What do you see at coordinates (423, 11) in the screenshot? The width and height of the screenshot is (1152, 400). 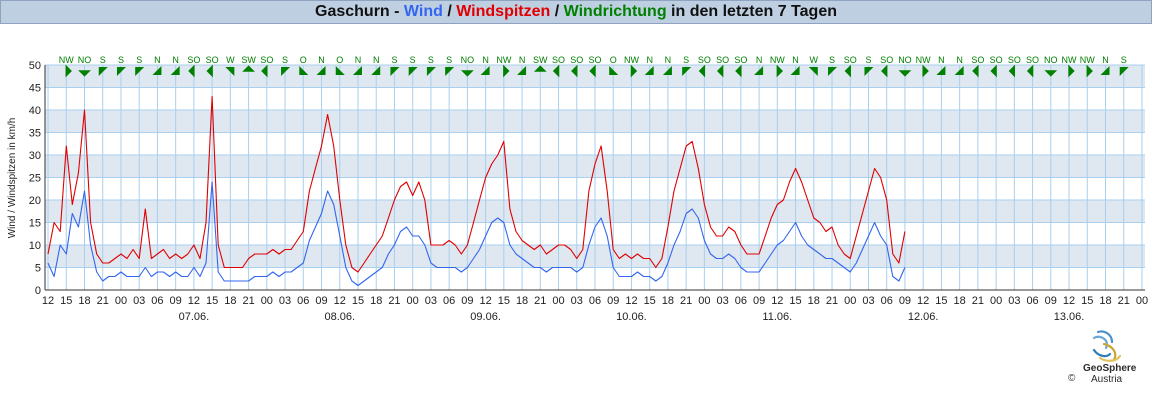 I see `title-wind: Wind` at bounding box center [423, 11].